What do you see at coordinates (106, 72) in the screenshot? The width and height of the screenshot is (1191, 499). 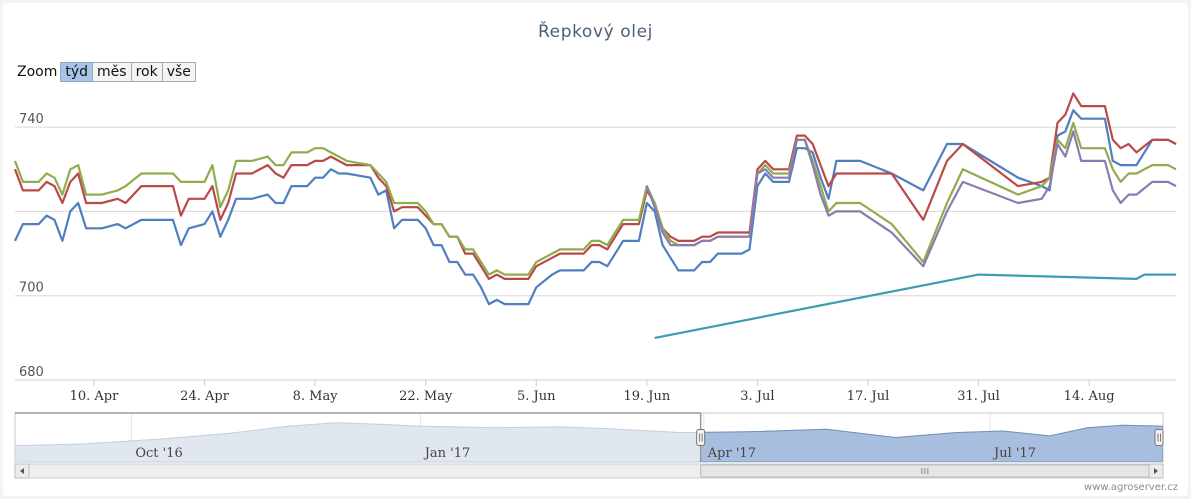 I see `zoom-bar: Zoom týd měs rok vše` at bounding box center [106, 72].